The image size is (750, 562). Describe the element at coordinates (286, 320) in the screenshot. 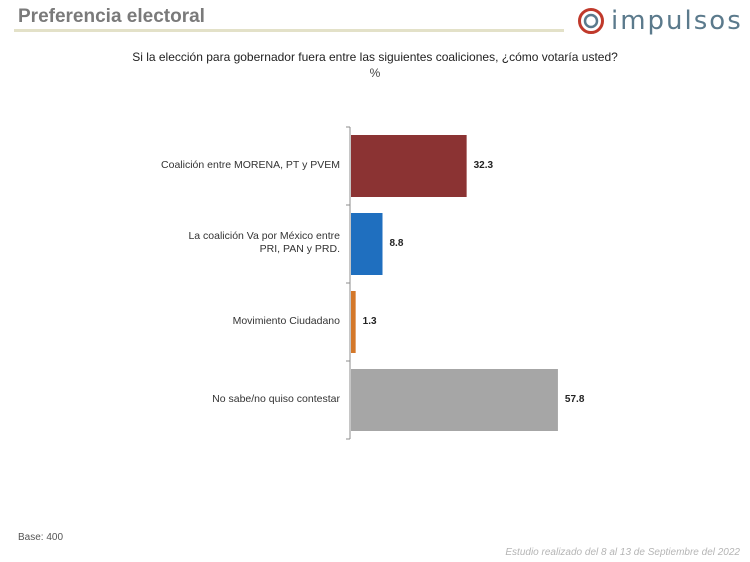

I see `category-label-line: Movimiento Ciudadano` at that location.